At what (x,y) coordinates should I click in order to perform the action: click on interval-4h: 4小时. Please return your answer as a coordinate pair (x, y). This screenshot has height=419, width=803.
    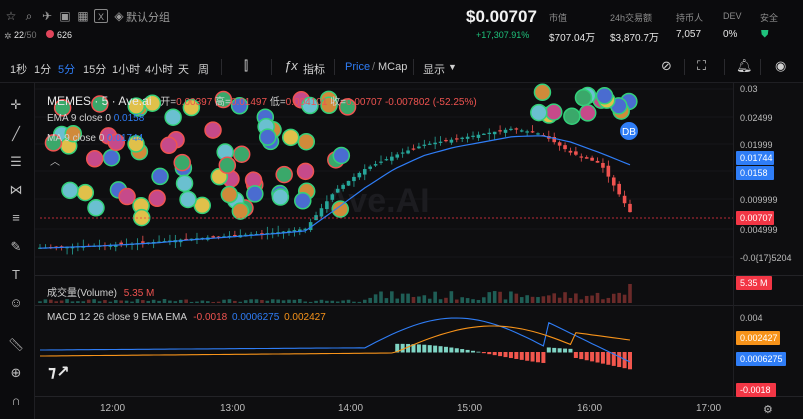
    Looking at the image, I should click on (159, 70).